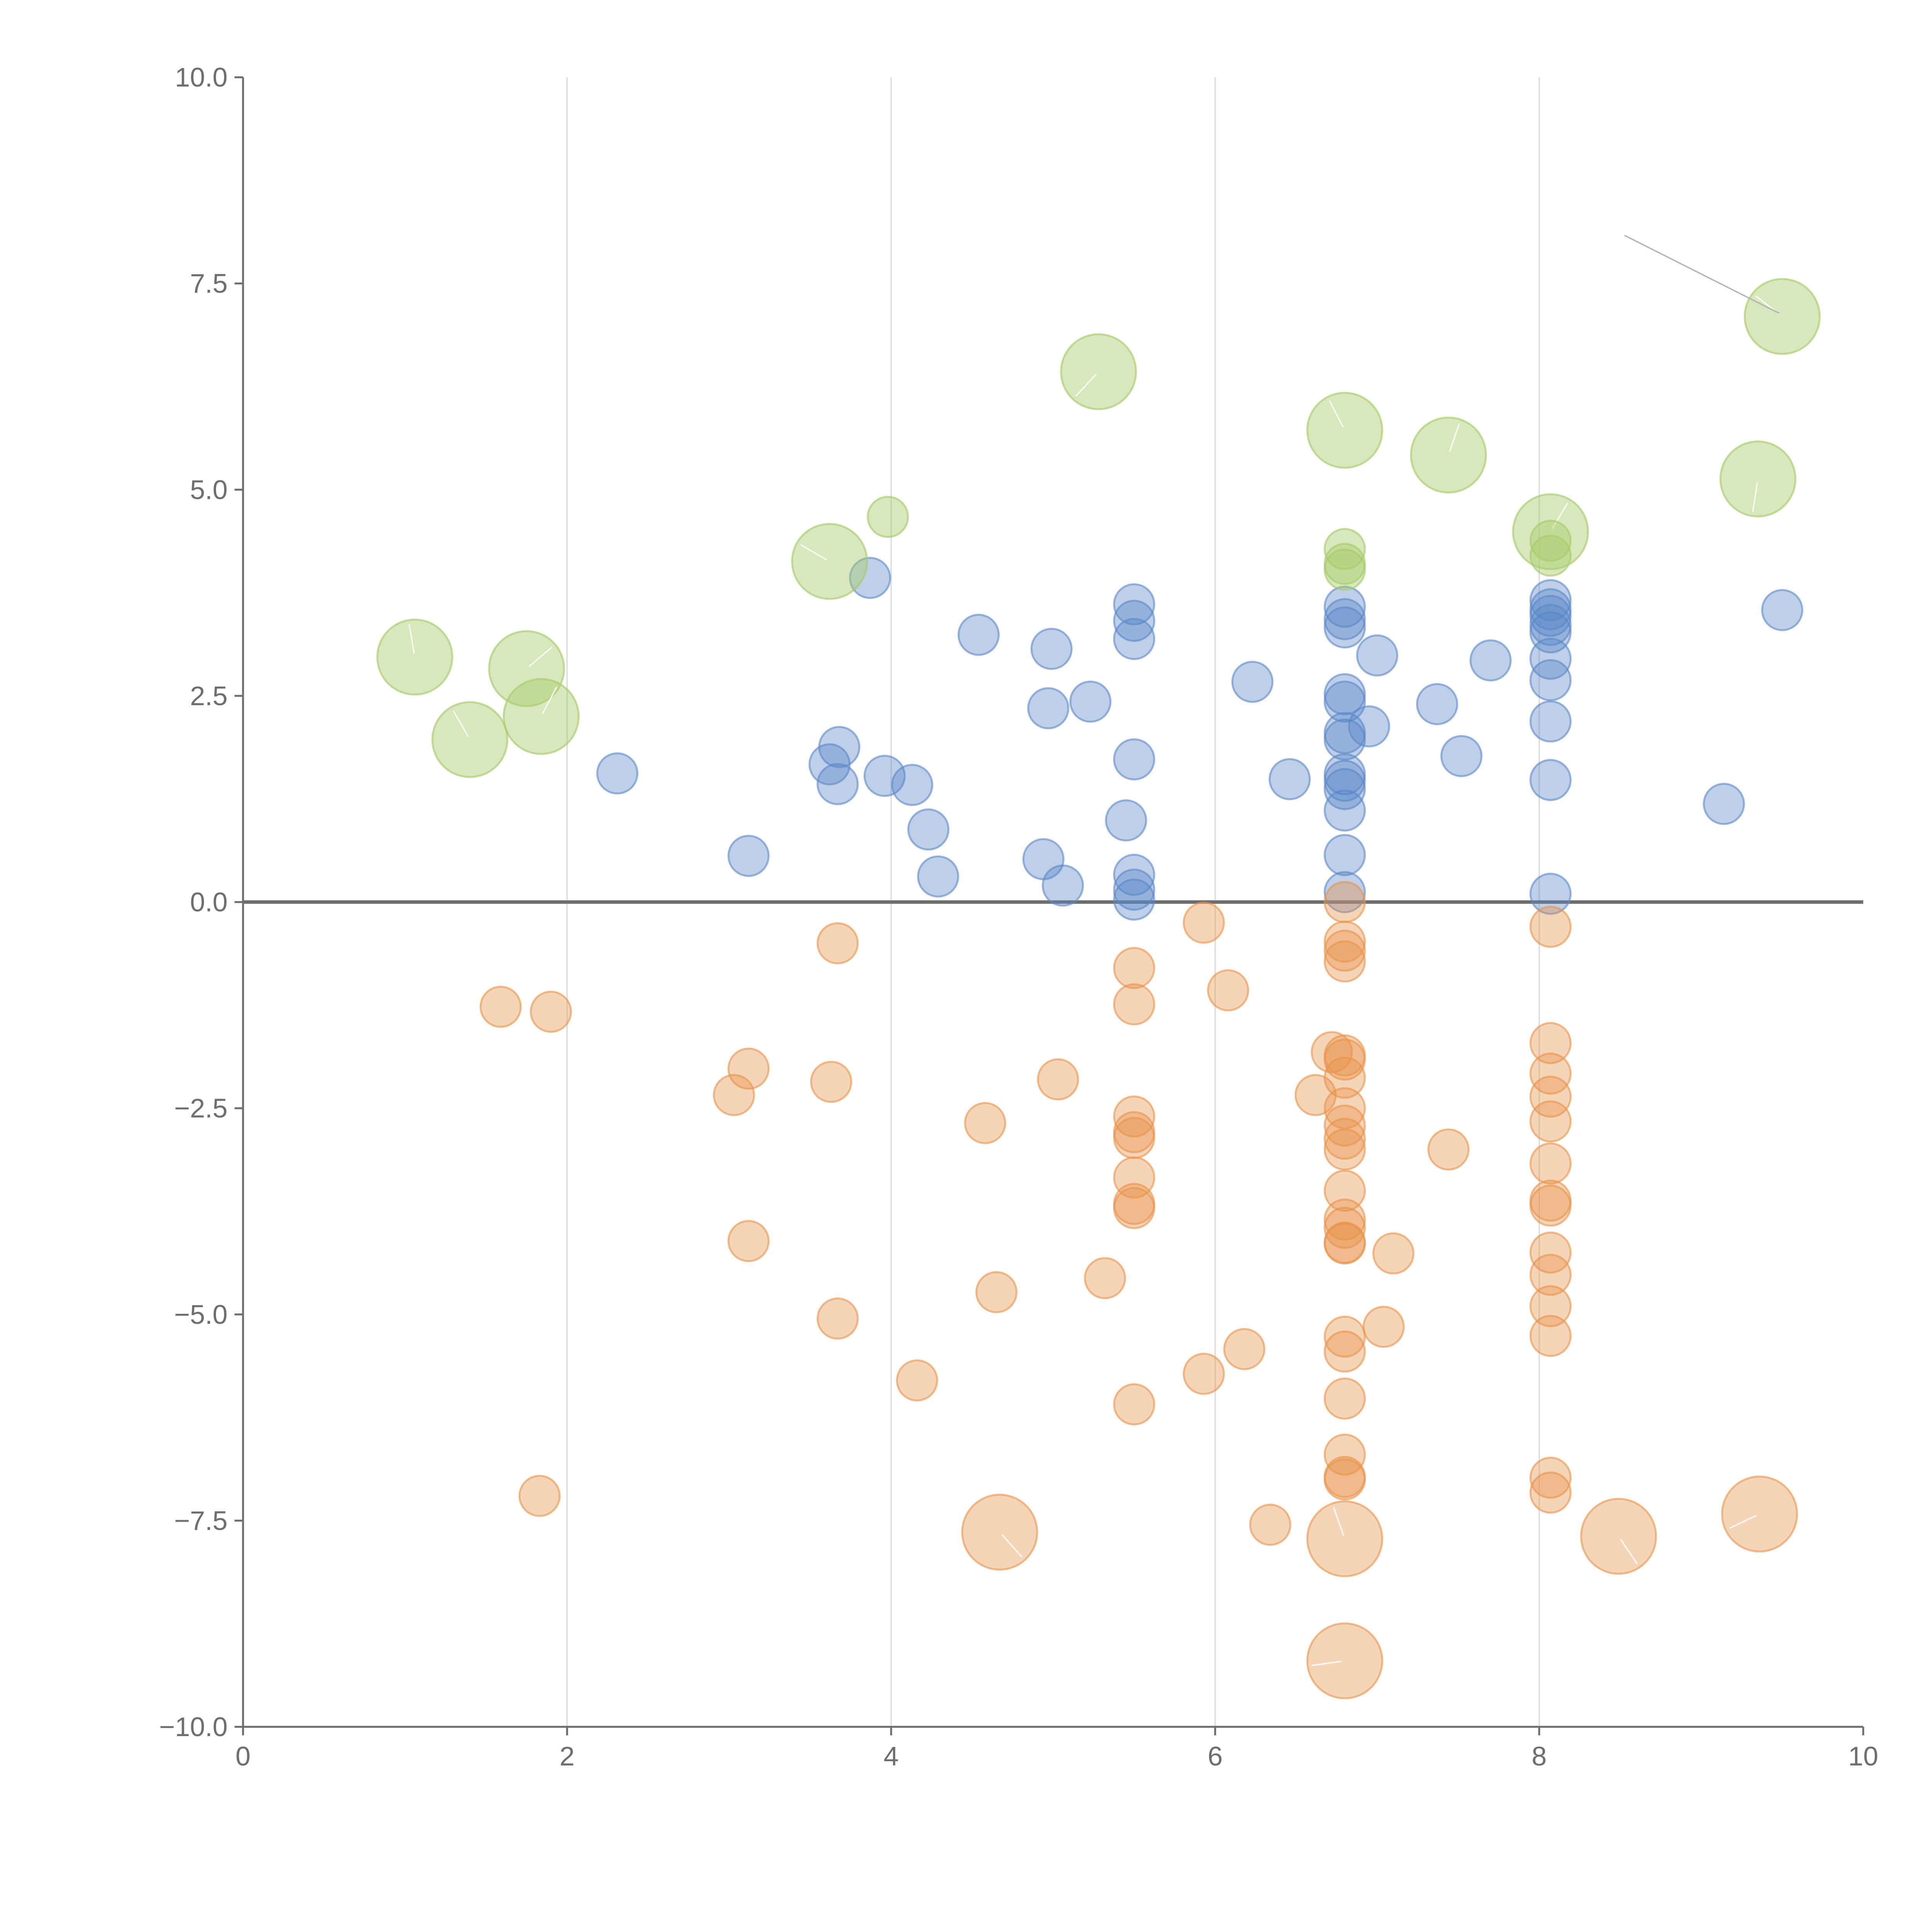 This screenshot has width=1932, height=1932. Describe the element at coordinates (202, 77) in the screenshot. I see `y-tick-label: 10.0` at that location.